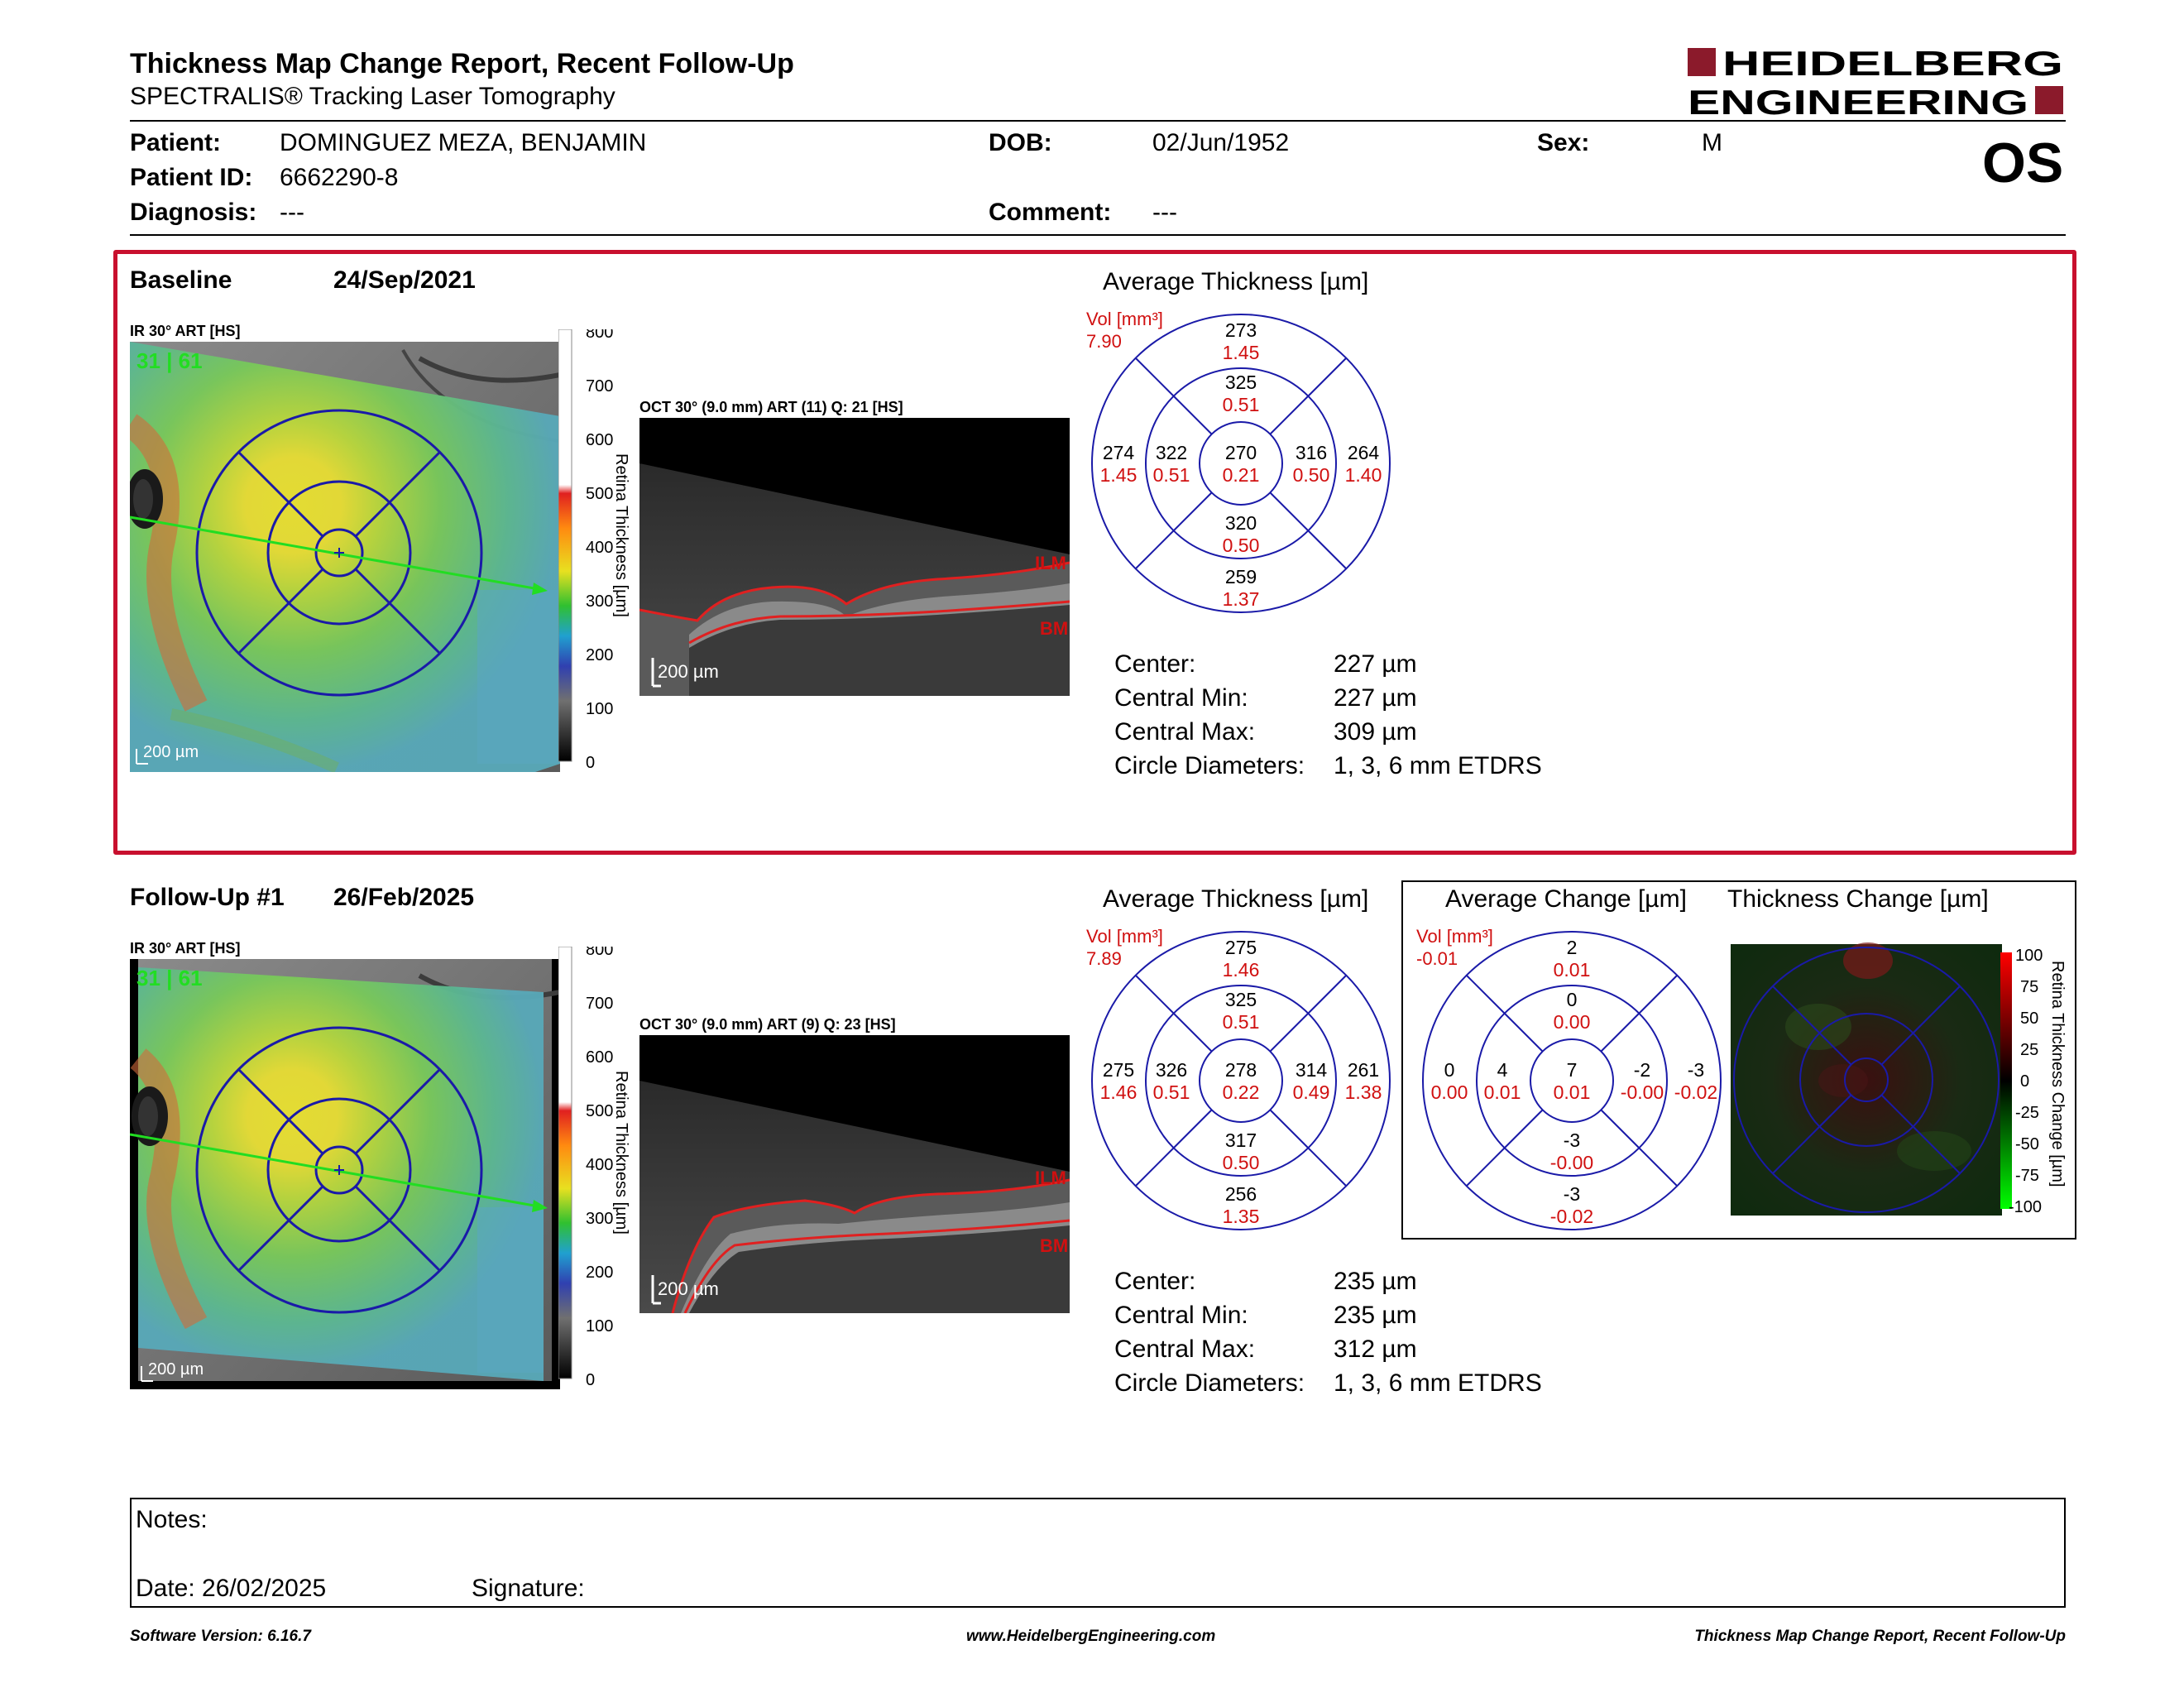 The height and width of the screenshot is (1688, 2184). Describe the element at coordinates (2027, 1144) in the screenshot. I see `svg-text: -50` at that location.